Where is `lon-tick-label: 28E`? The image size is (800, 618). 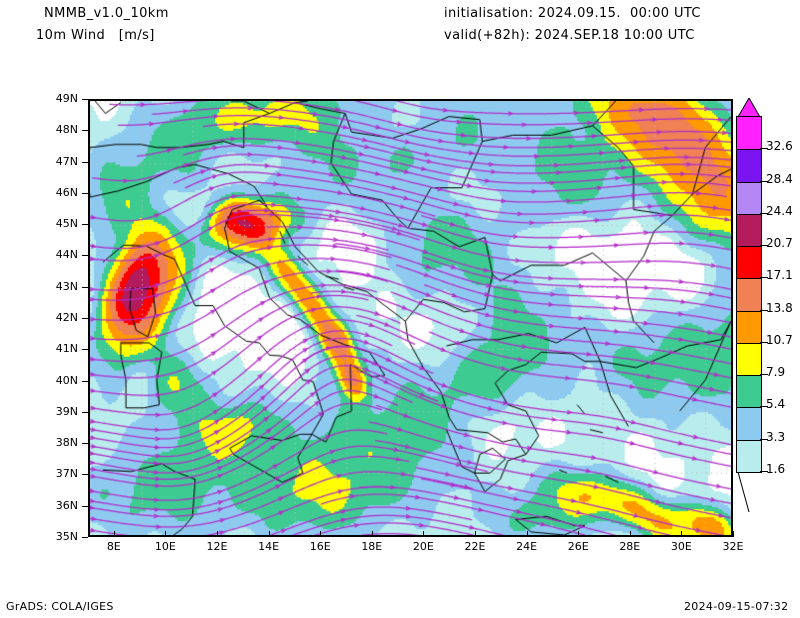 lon-tick-label: 28E is located at coordinates (630, 546).